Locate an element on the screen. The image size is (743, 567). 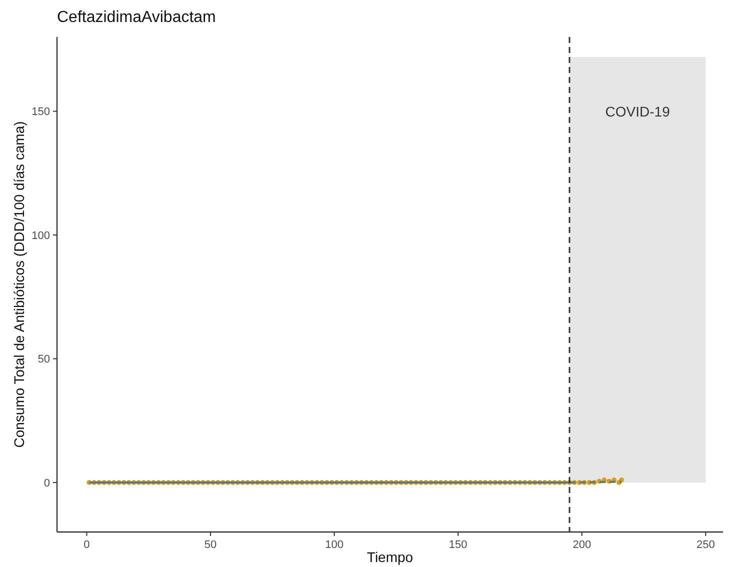
x-tick-label: 200 is located at coordinates (582, 545).